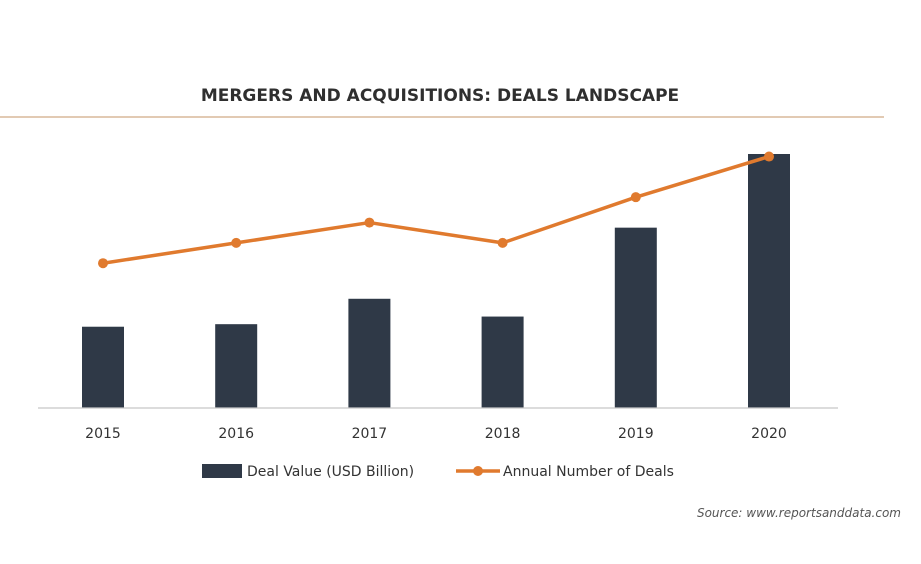  Describe the element at coordinates (370, 434) in the screenshot. I see `x-tick-label: 2017` at that location.